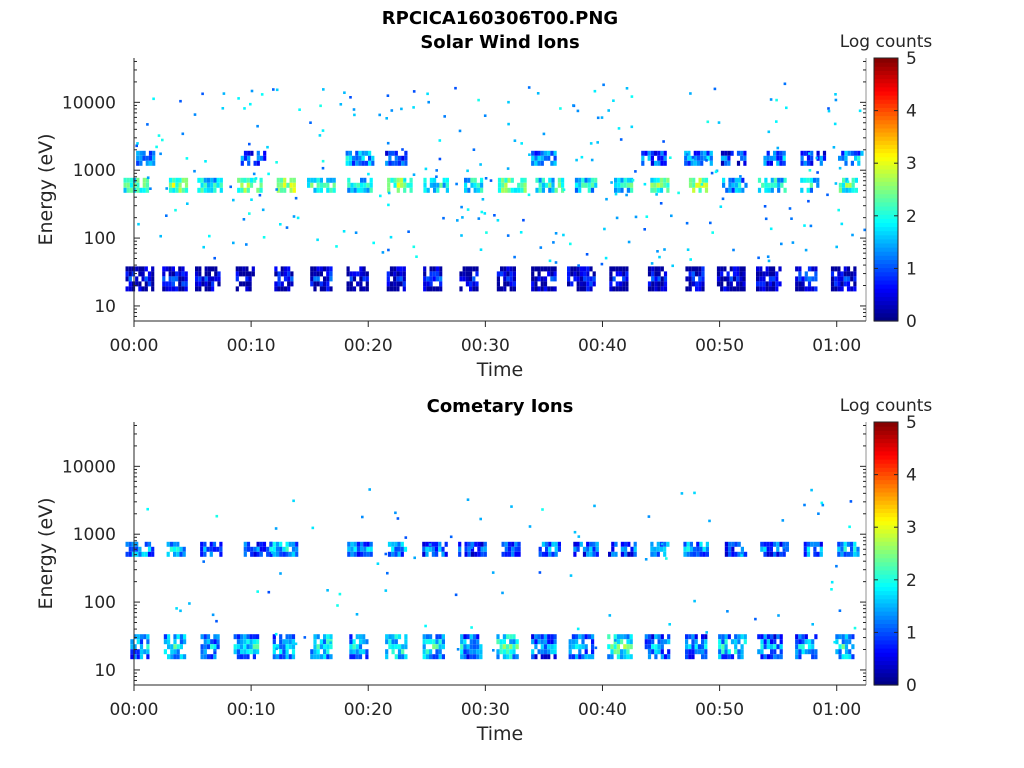  What do you see at coordinates (911, 217) in the screenshot?
I see `colorbar-tick-label: 2` at bounding box center [911, 217].